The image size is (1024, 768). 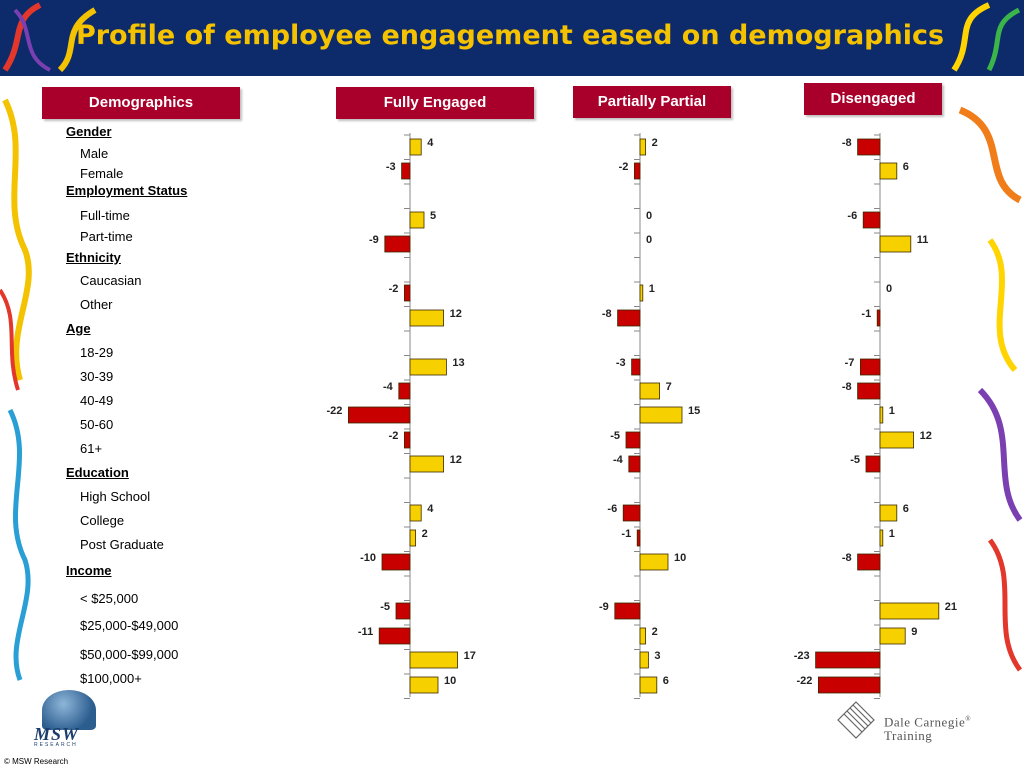 I want to click on category-label: Employment Status, so click(x=127, y=190).